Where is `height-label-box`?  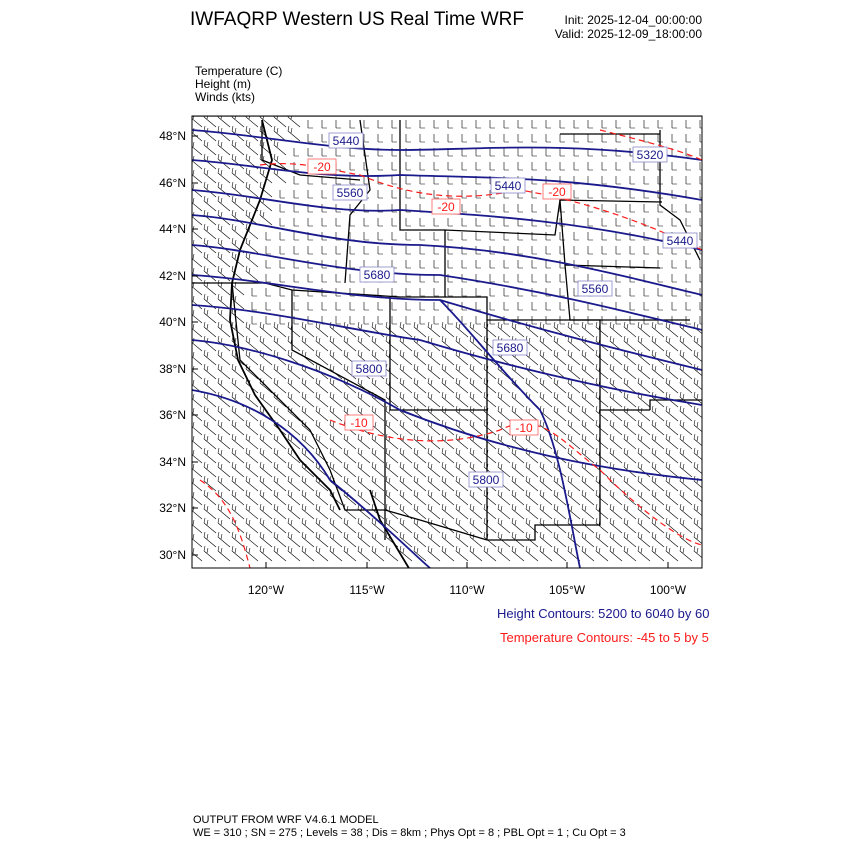
height-label-box is located at coordinates (510, 347).